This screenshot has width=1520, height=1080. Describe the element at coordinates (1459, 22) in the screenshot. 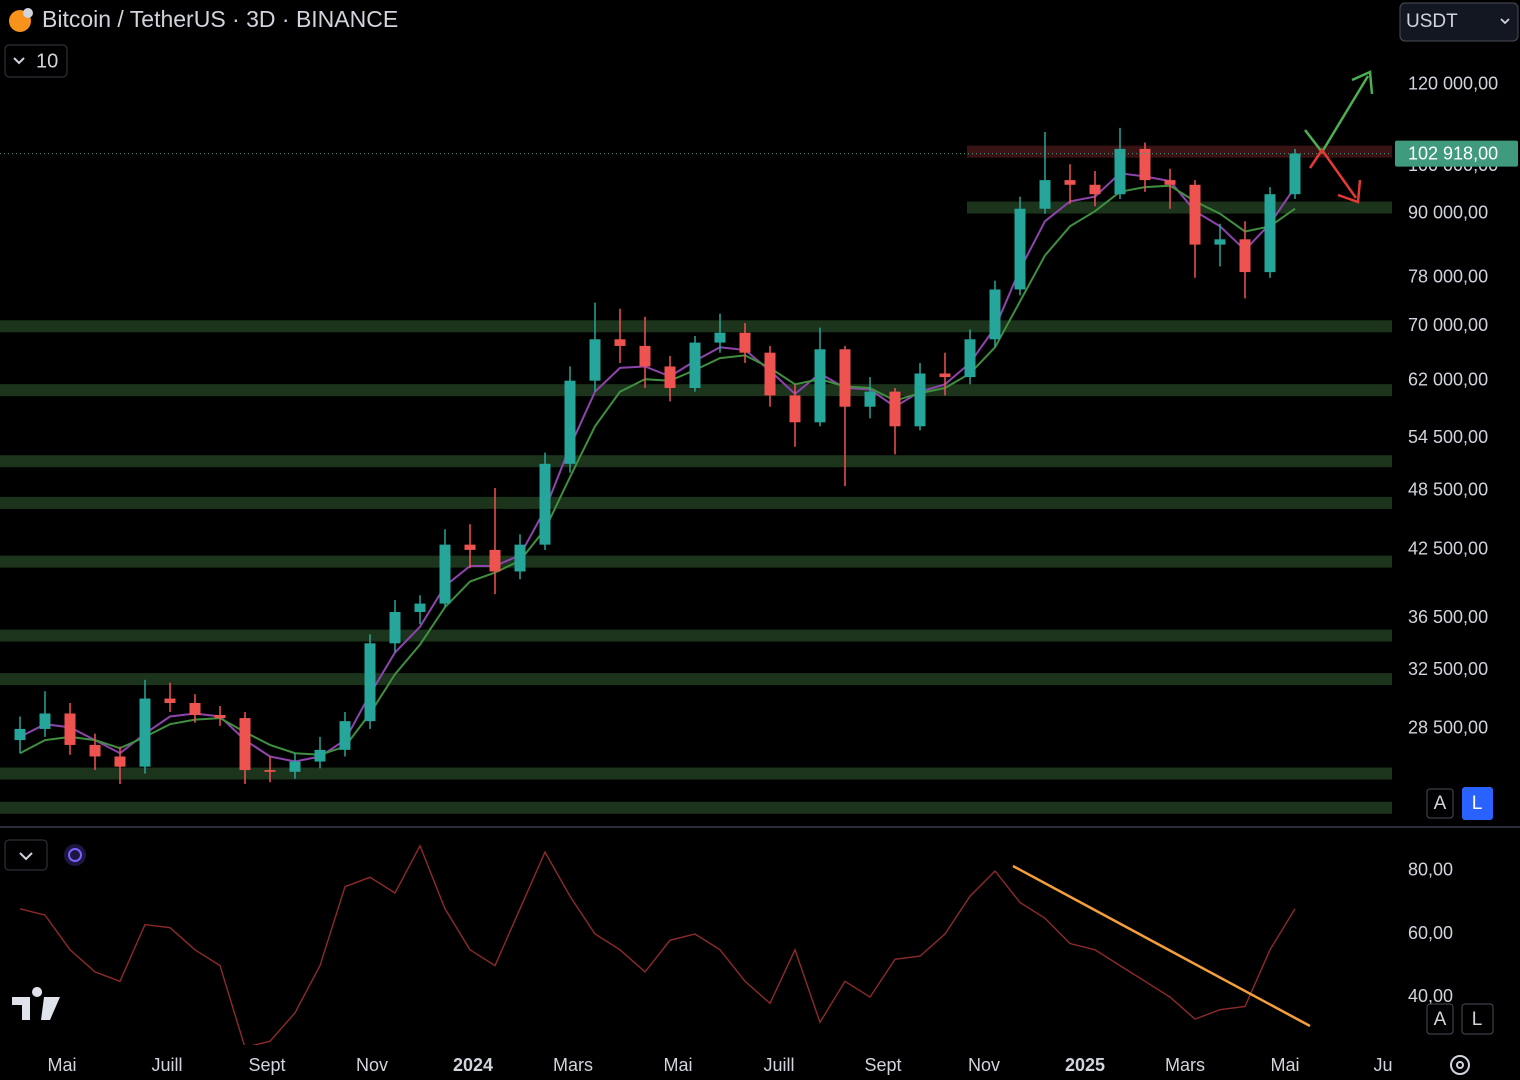

I see `currency-select` at that location.